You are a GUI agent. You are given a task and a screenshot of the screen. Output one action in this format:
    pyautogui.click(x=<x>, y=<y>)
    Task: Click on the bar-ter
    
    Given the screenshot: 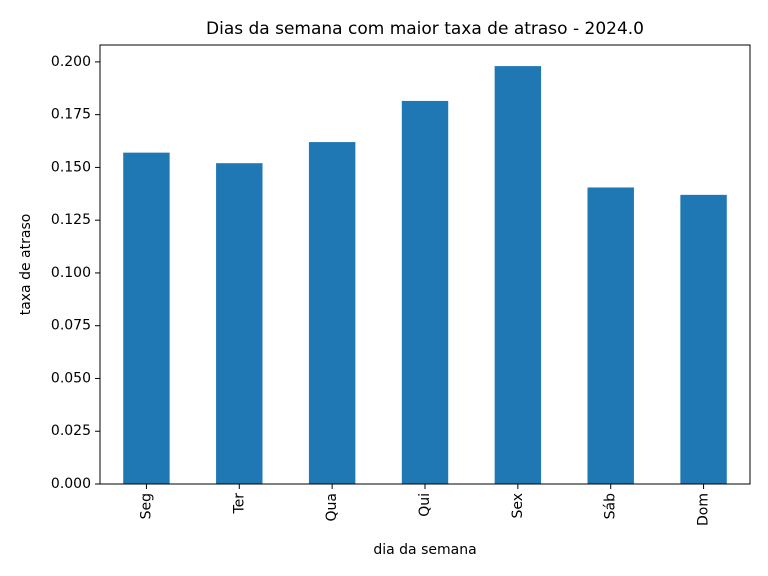 What is the action you would take?
    pyautogui.click(x=239, y=323)
    